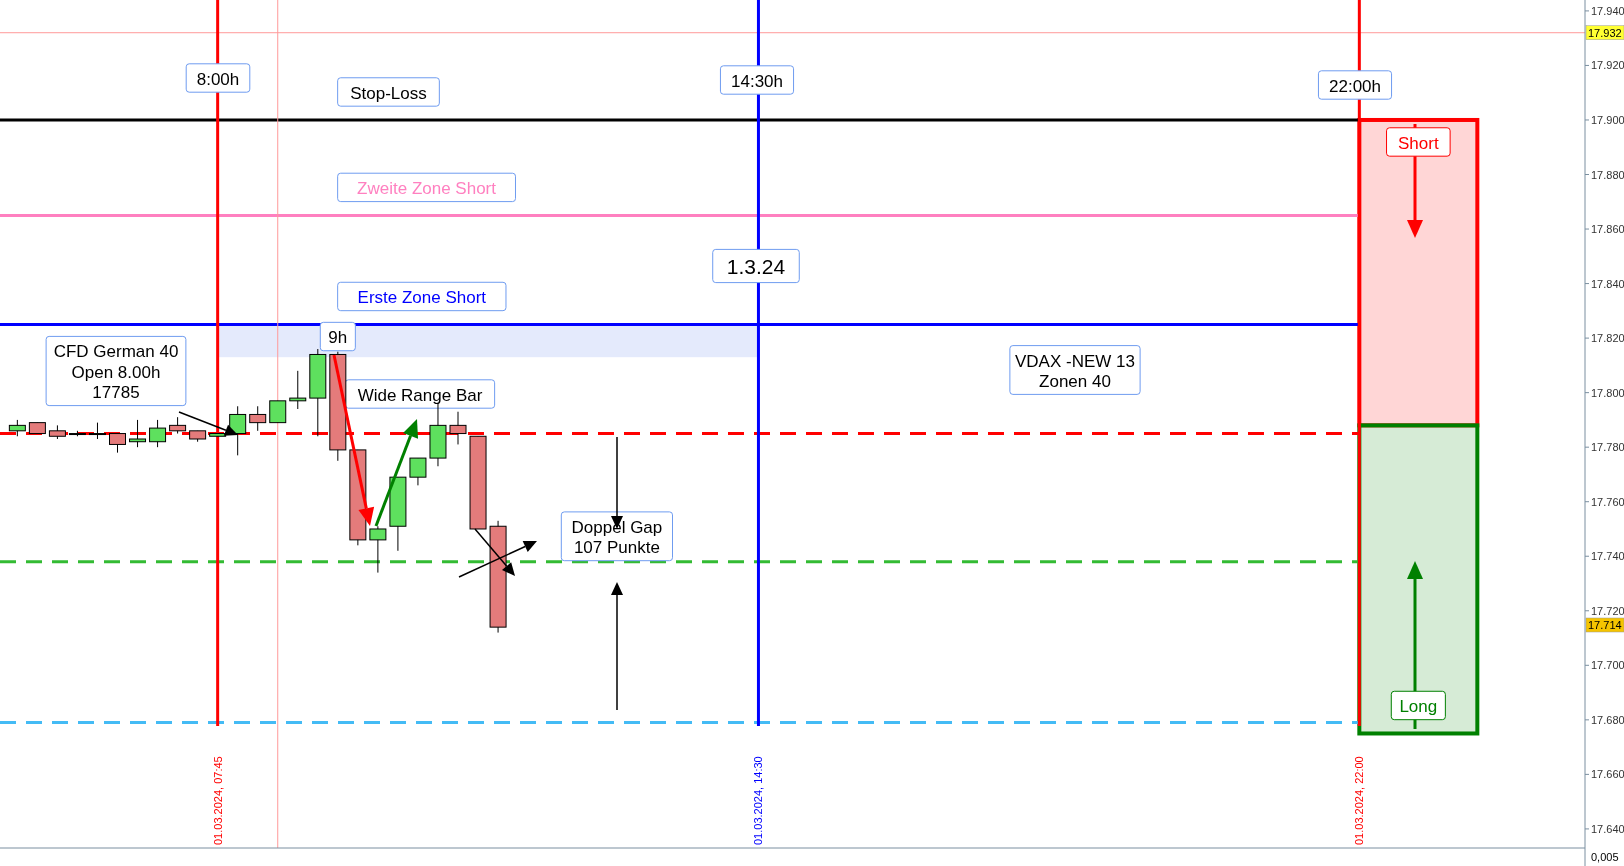 This screenshot has height=866, width=1624. What do you see at coordinates (1607, 392) in the screenshot?
I see `y-tick-label: 17.800` at bounding box center [1607, 392].